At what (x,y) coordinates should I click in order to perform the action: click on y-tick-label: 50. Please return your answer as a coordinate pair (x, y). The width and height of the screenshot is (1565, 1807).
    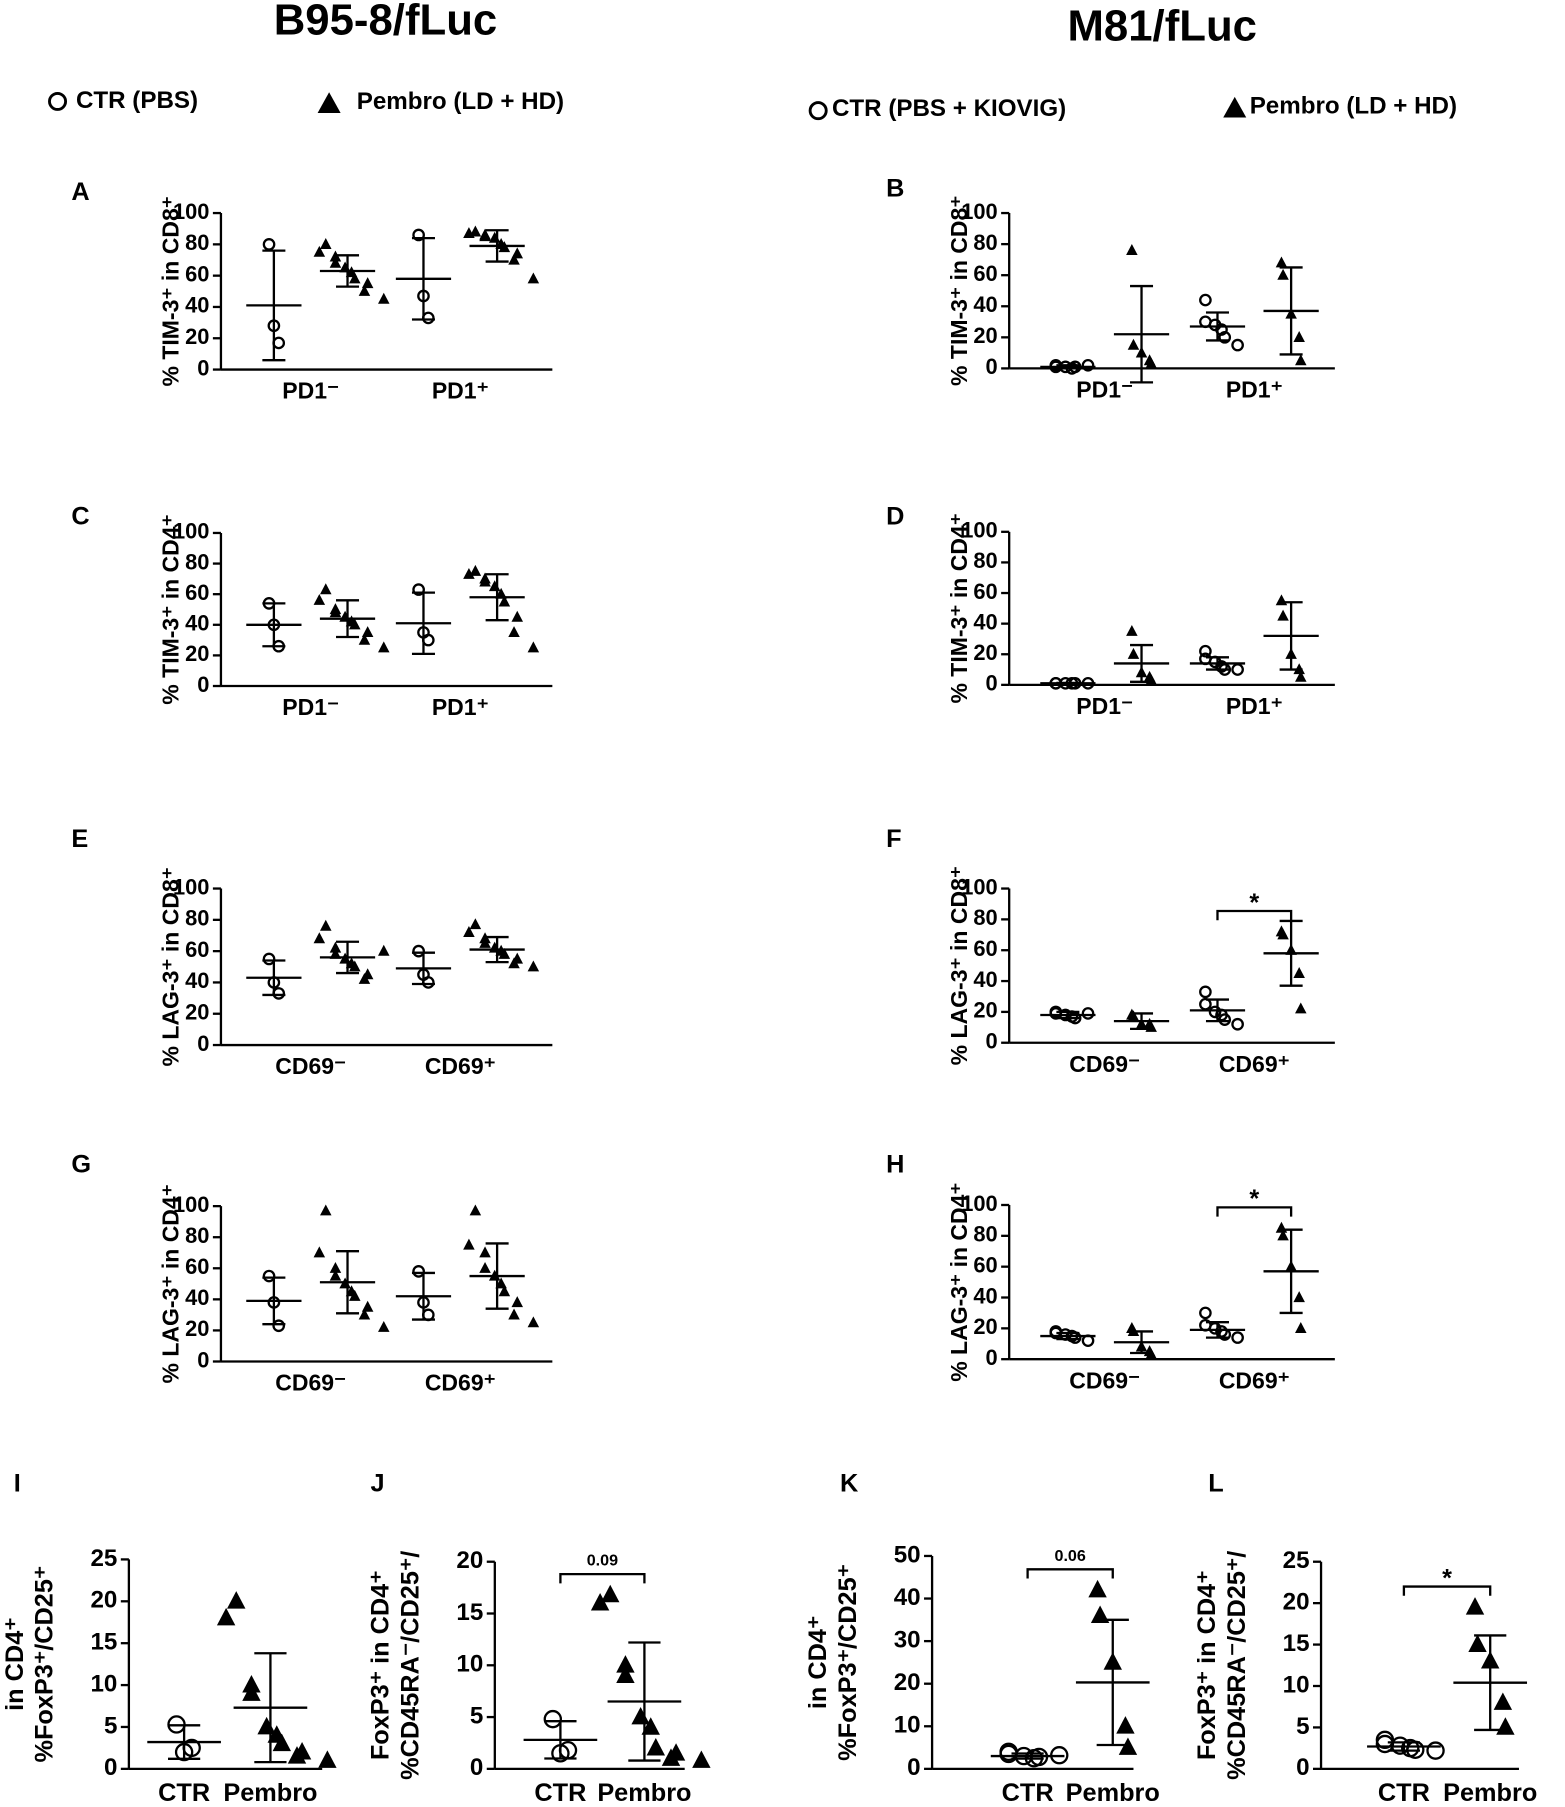
    Looking at the image, I should click on (907, 1554).